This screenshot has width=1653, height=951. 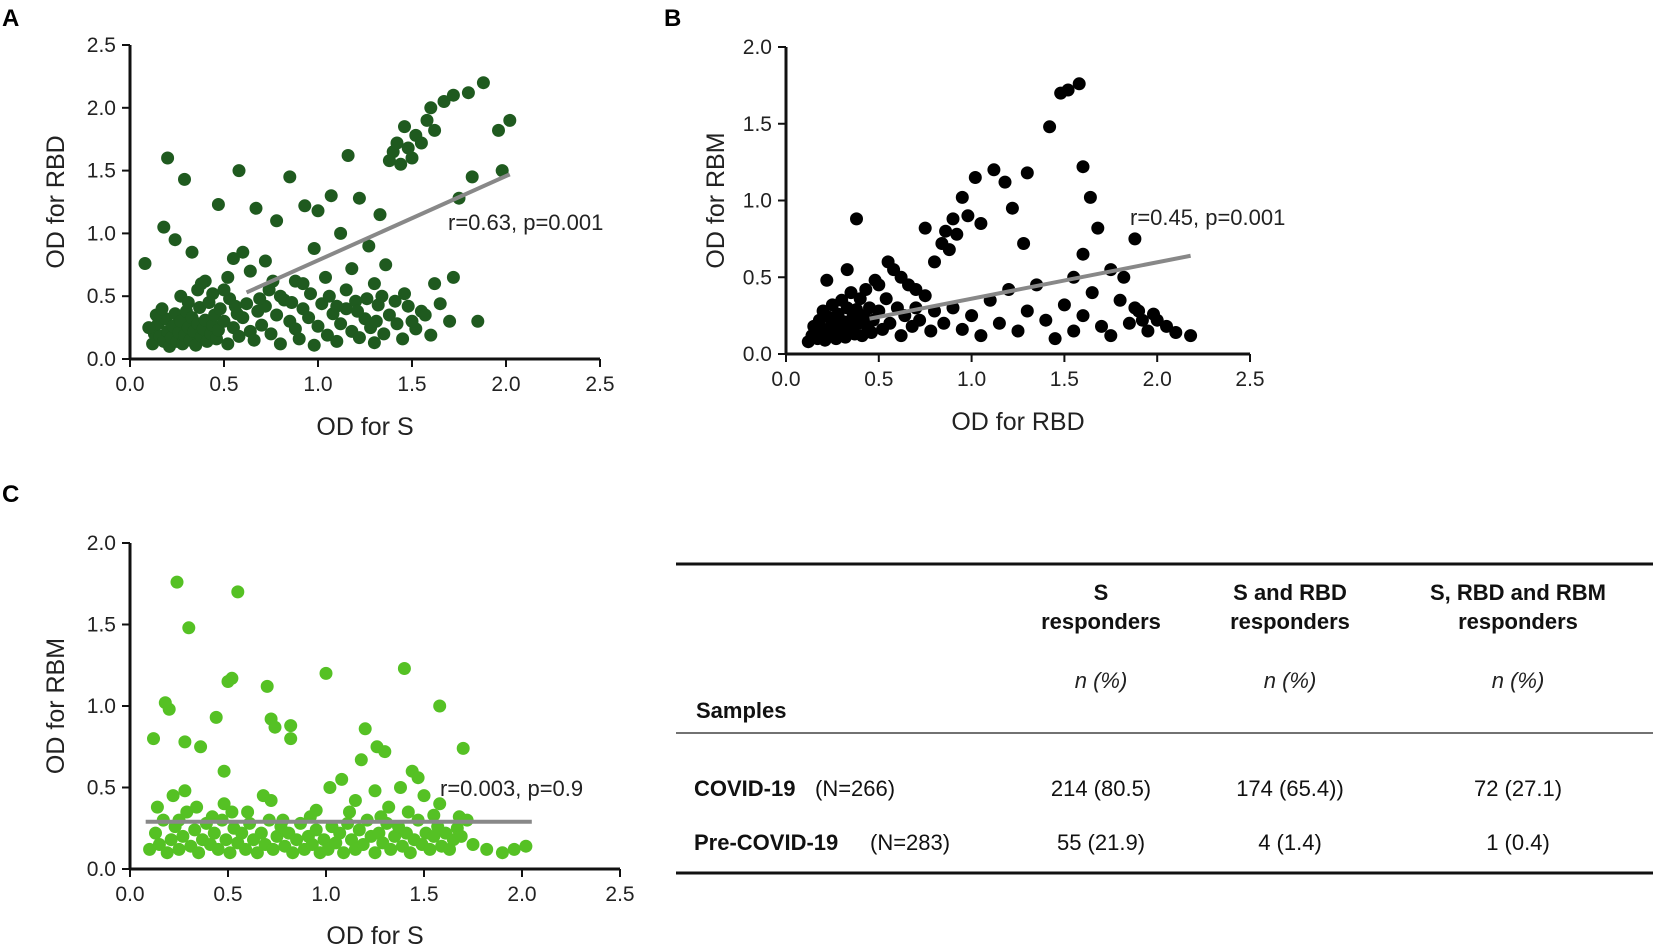 I want to click on col-s-rbd-rbm-head1: S, RBD and RBM, so click(x=1518, y=592).